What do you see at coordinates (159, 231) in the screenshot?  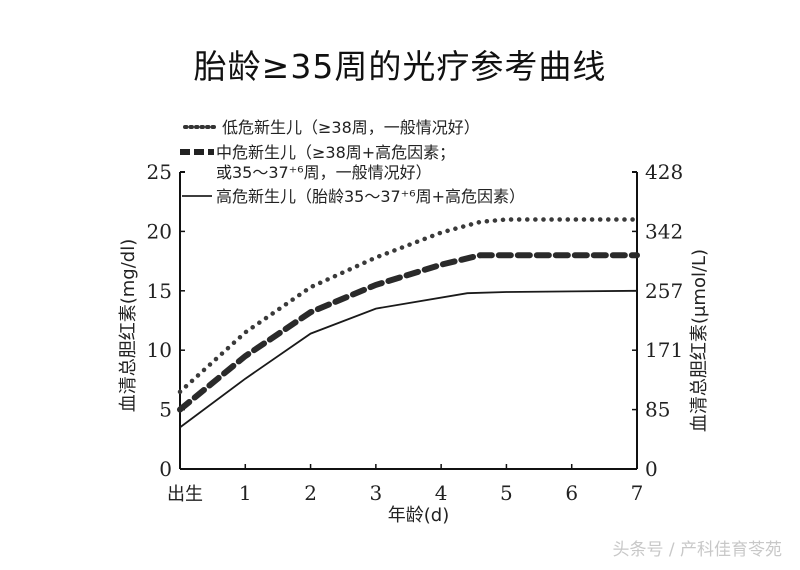 I see `y-tick-label: 20` at bounding box center [159, 231].